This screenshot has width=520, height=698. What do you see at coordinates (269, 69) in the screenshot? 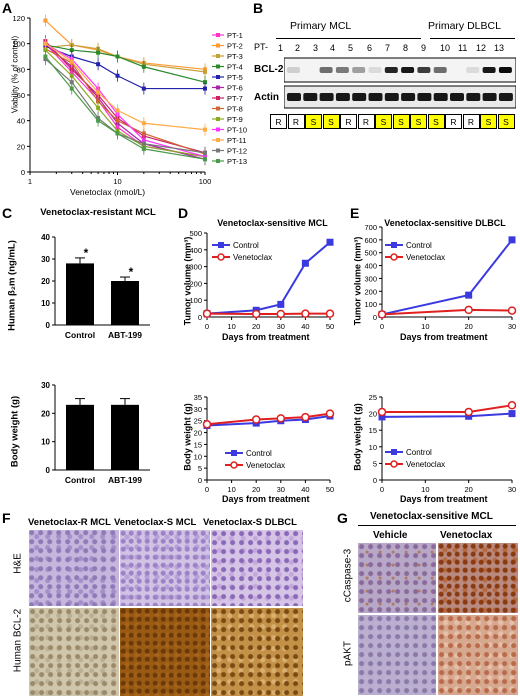
I see `blot-row-bcl2: BCL-2` at bounding box center [269, 69].